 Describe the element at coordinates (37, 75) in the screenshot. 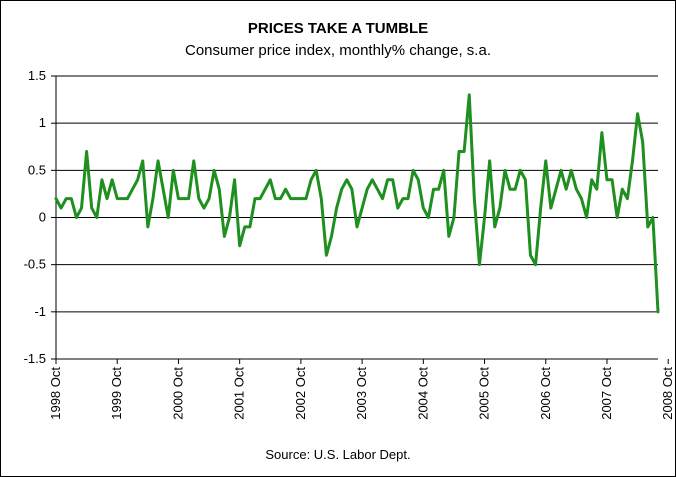

I see `y-tick-label: 1.5` at that location.